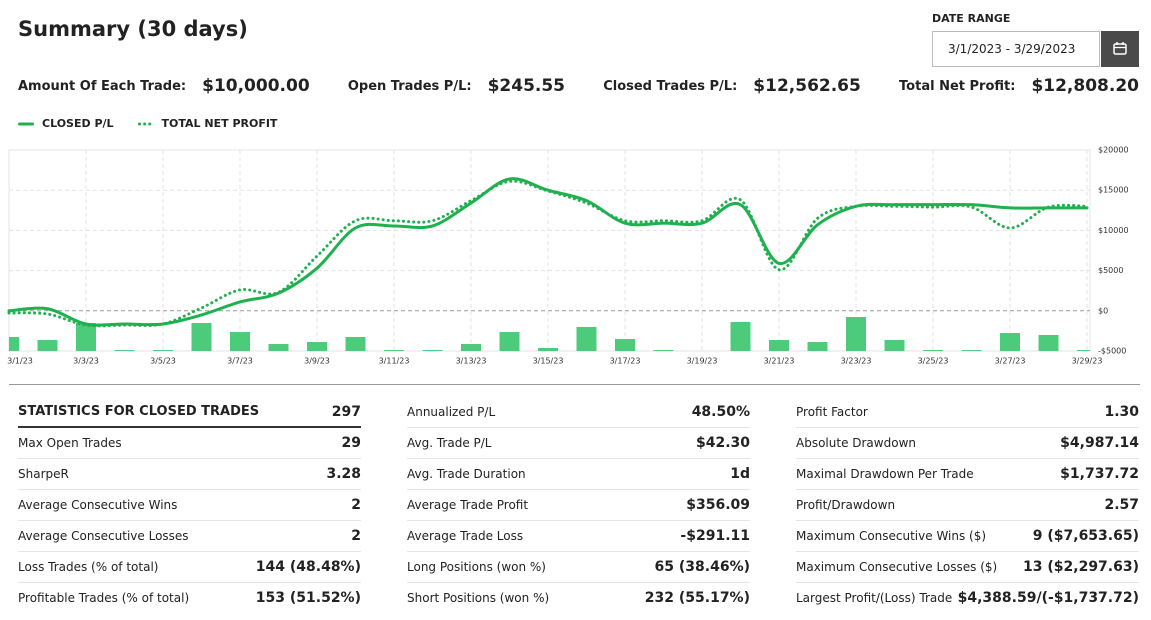 This screenshot has width=1151, height=620. Describe the element at coordinates (103, 536) in the screenshot. I see `stat-label: Average Consecutive Losses` at that location.